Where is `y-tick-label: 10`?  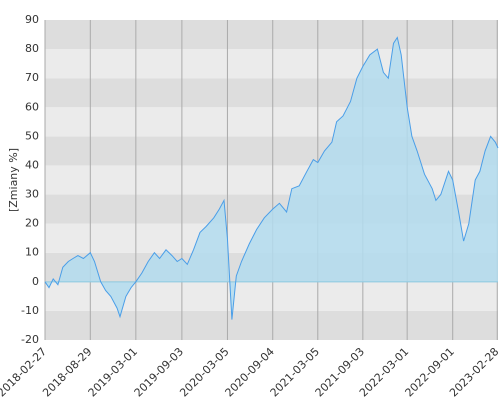 y-tick-label: 10 is located at coordinates (32, 252).